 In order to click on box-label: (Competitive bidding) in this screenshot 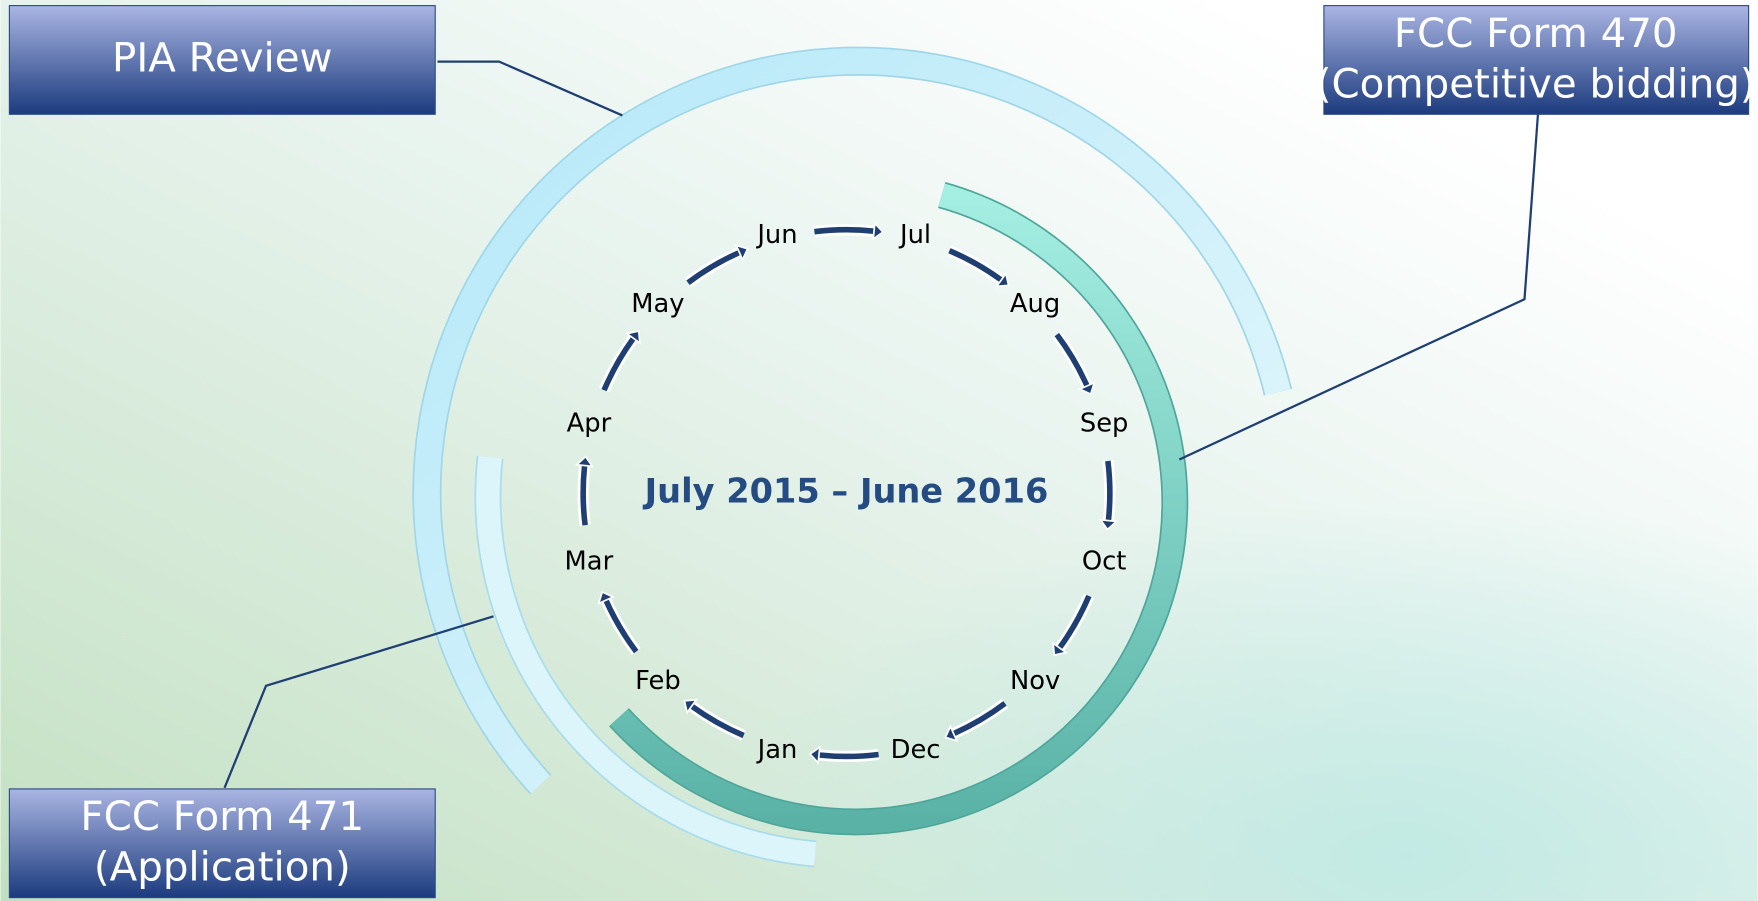, I will do `click(1536, 83)`.